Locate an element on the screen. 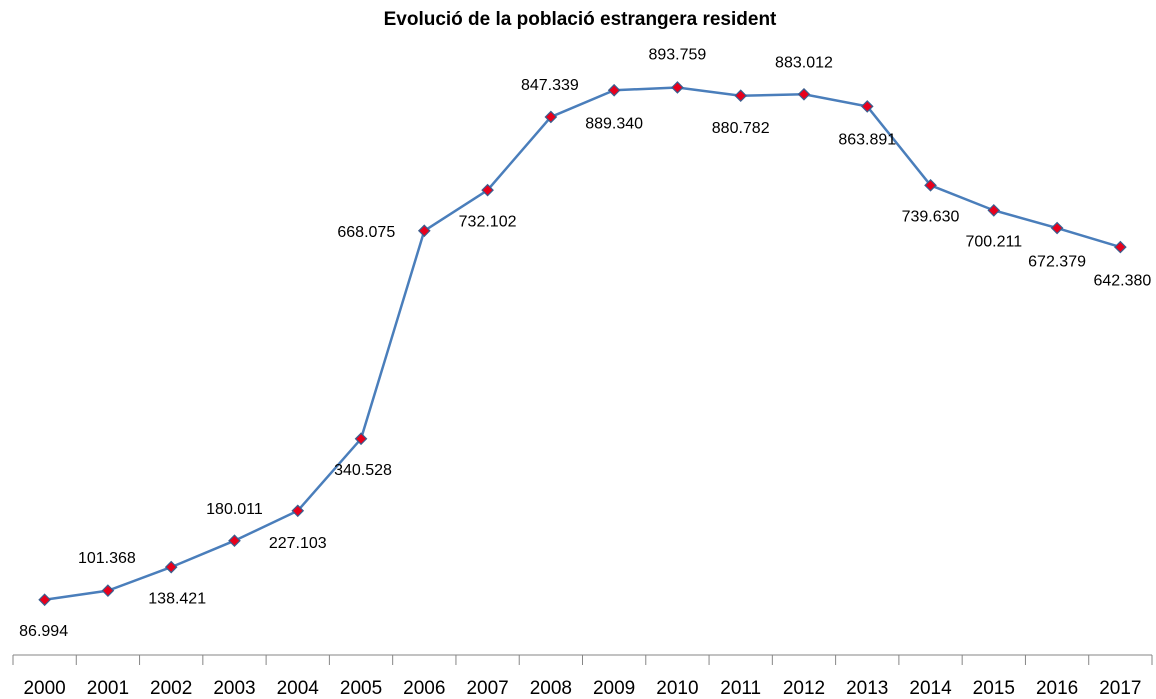  x-tick-label: 2010 is located at coordinates (677, 688).